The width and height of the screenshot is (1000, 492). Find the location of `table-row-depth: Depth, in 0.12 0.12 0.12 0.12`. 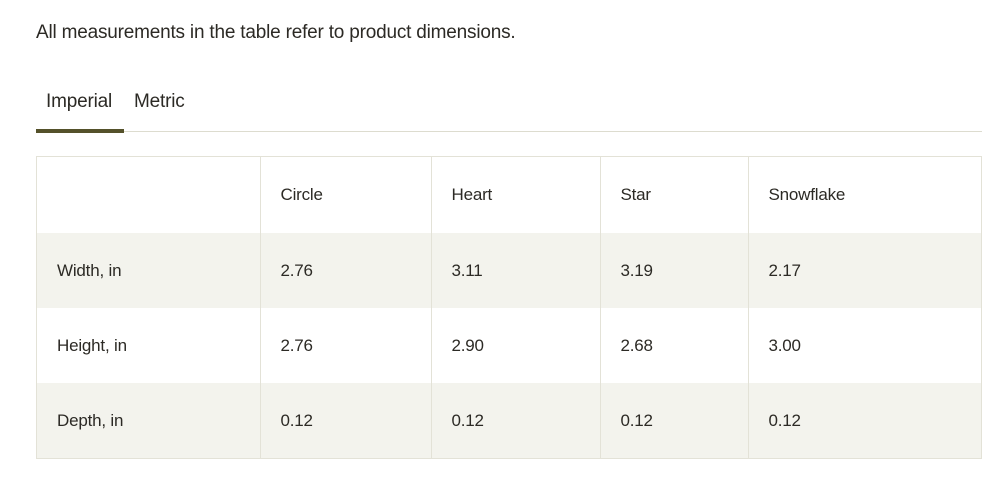

table-row-depth: Depth, in 0.12 0.12 0.12 0.12 is located at coordinates (509, 420).